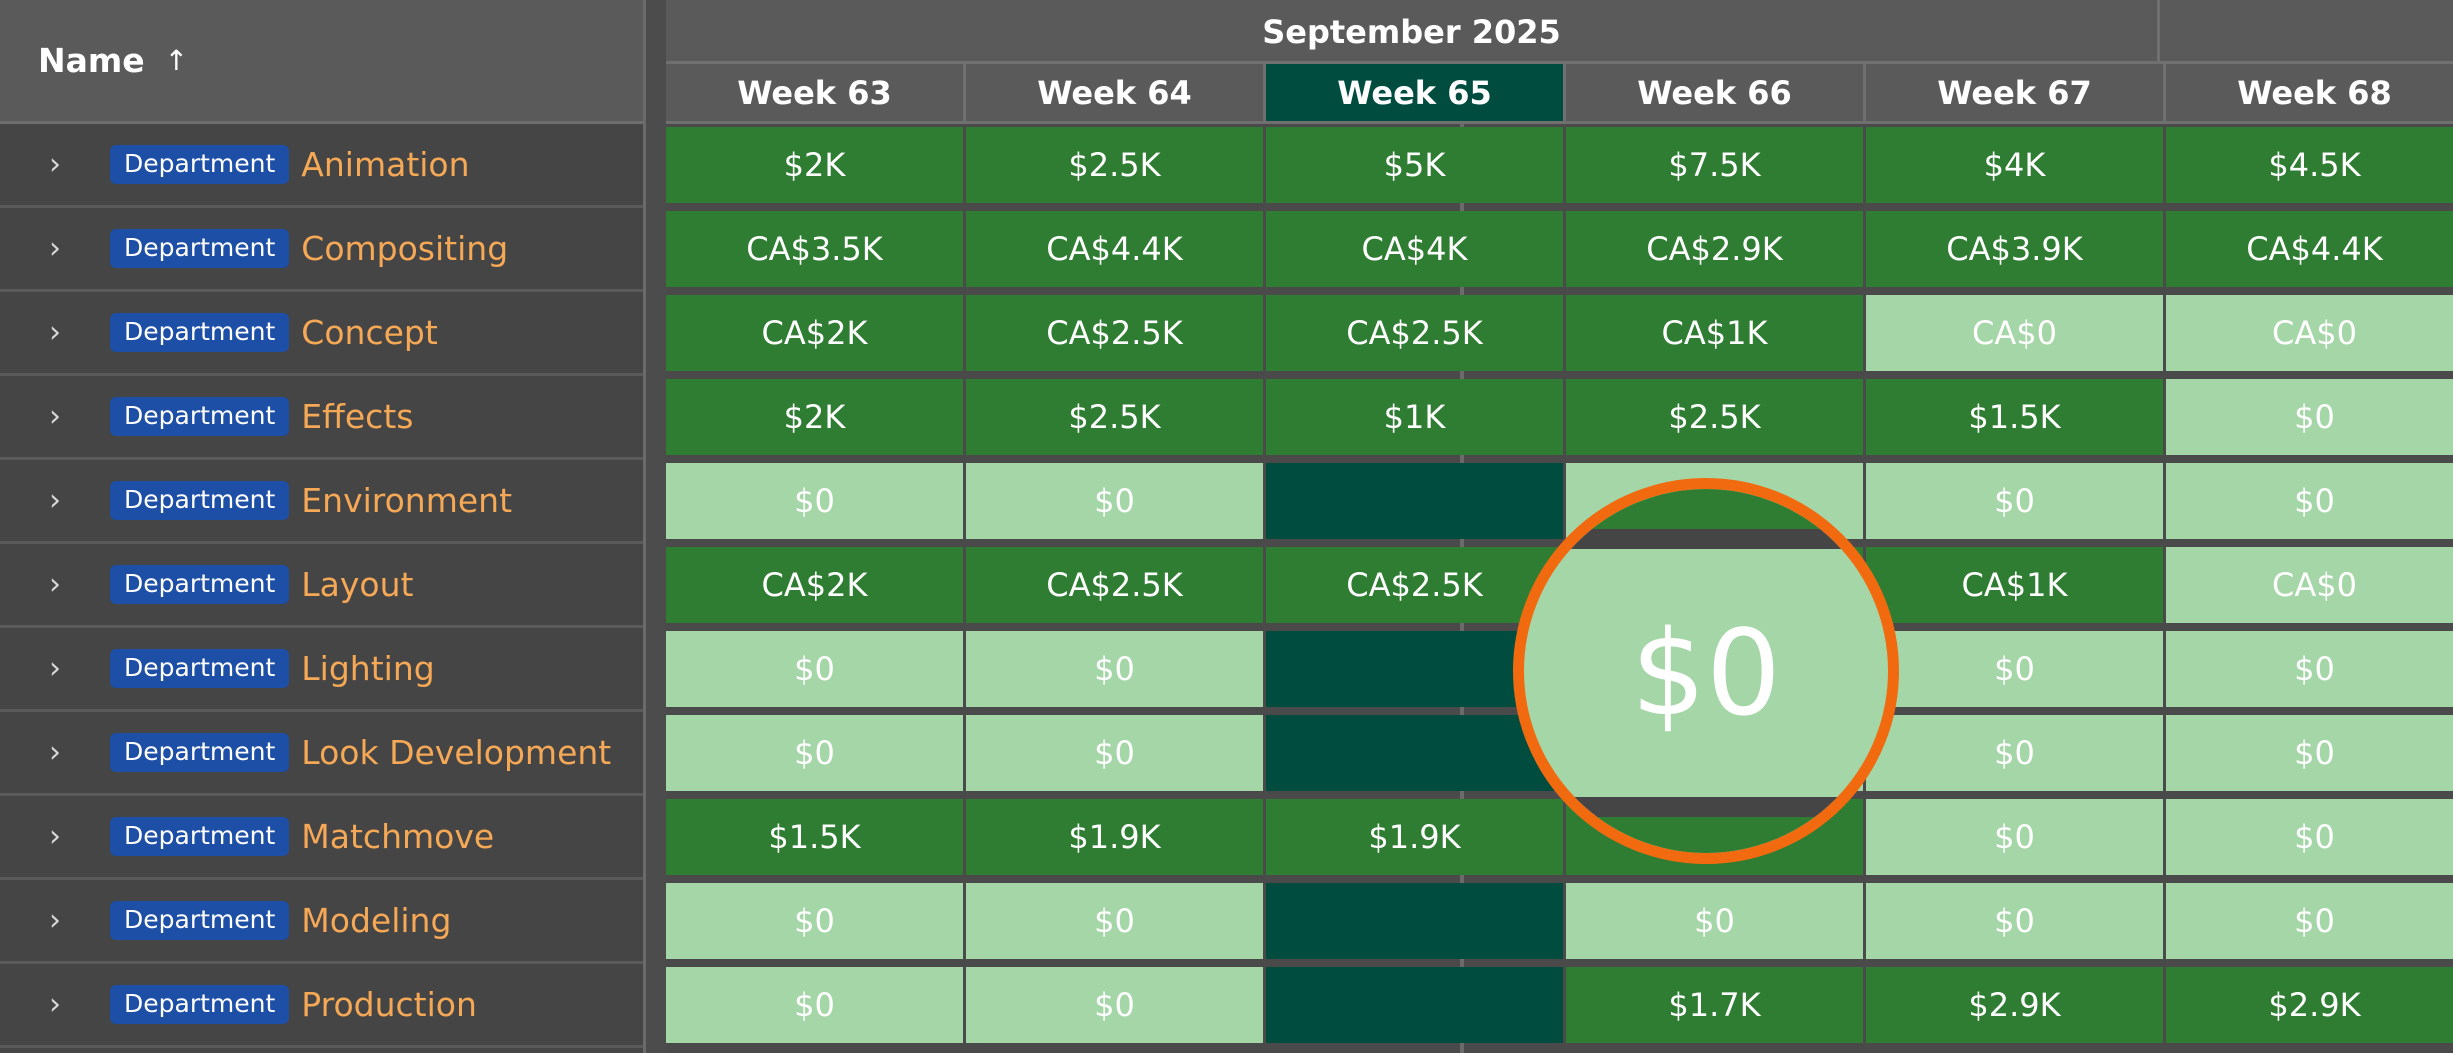 The width and height of the screenshot is (2453, 1053). I want to click on department-row: › Department Layout, so click(321, 586).